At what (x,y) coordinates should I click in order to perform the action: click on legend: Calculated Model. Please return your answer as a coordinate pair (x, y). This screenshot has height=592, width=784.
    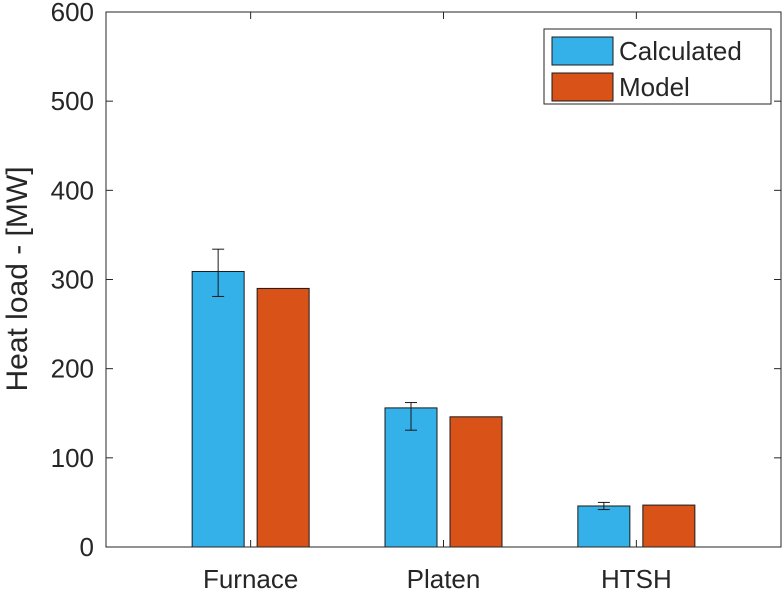
    Looking at the image, I should click on (657, 66).